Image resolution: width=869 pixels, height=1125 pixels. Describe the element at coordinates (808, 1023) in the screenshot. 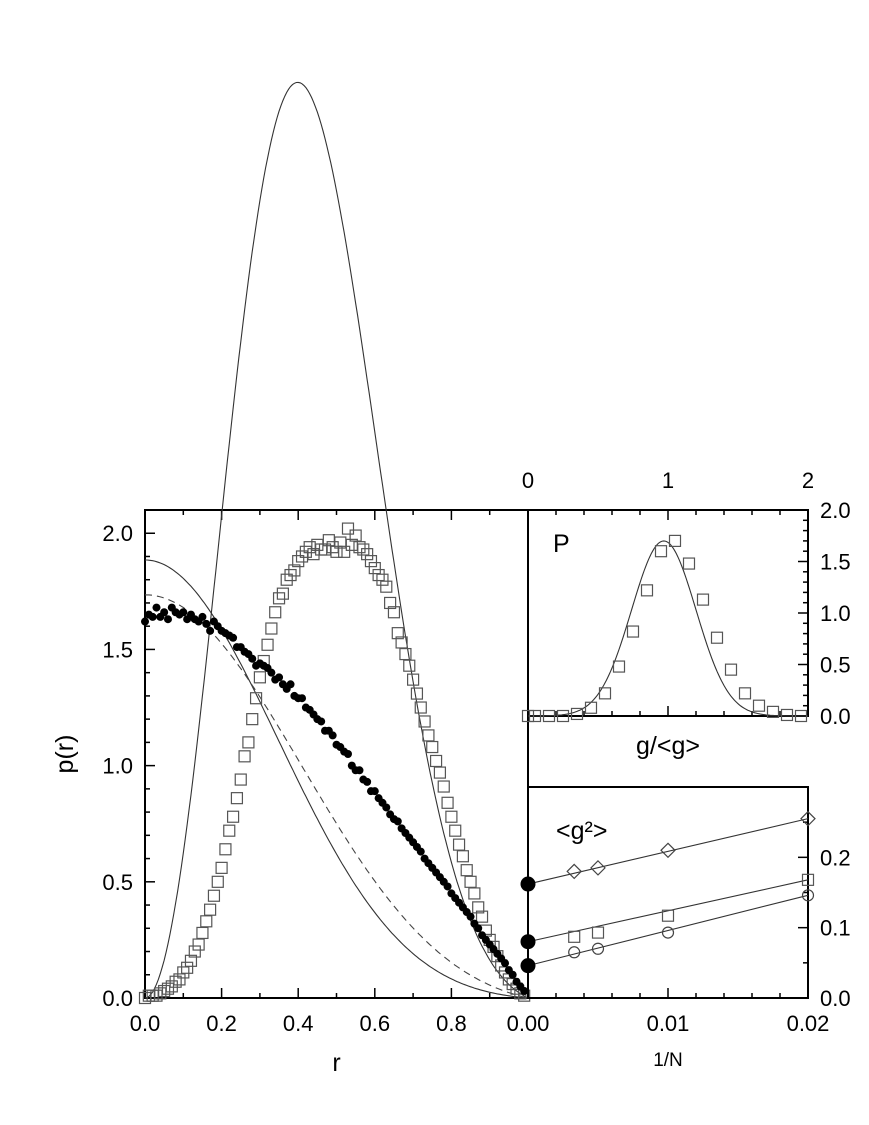

I see `inset-bottom-x-tick-label: 0.02` at that location.